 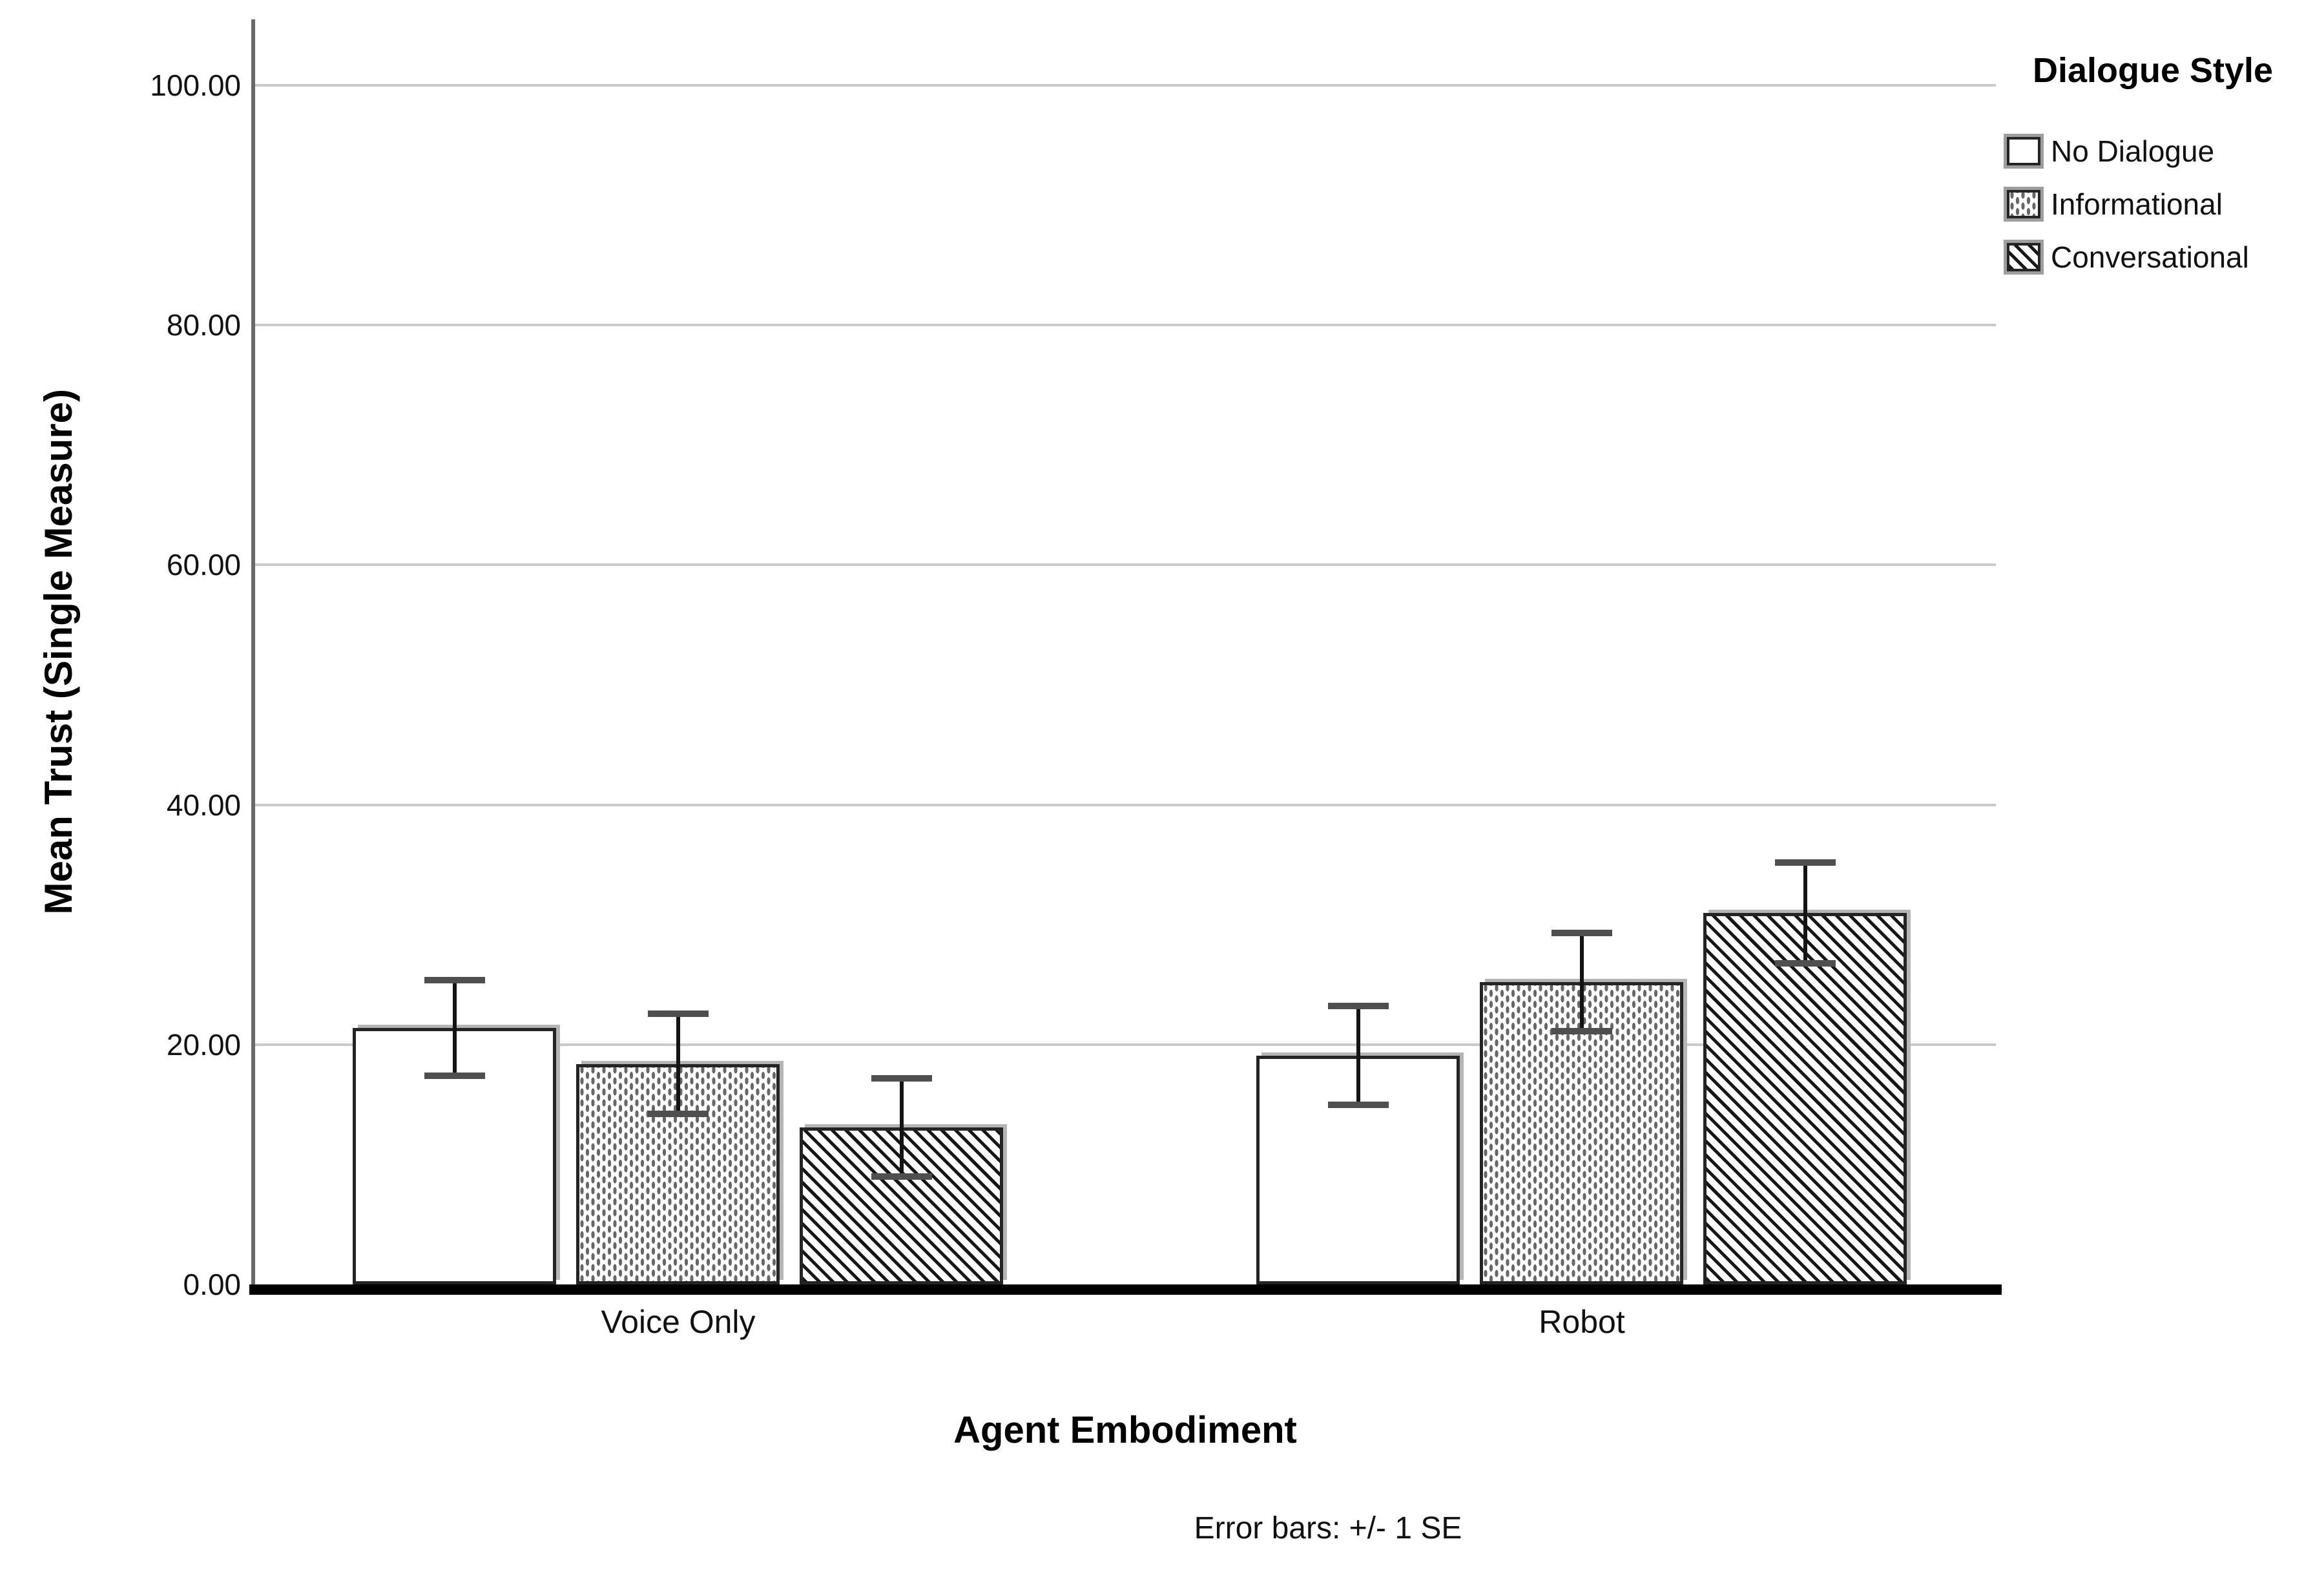 What do you see at coordinates (1125, 1289) in the screenshot?
I see `x-axis-baseline` at bounding box center [1125, 1289].